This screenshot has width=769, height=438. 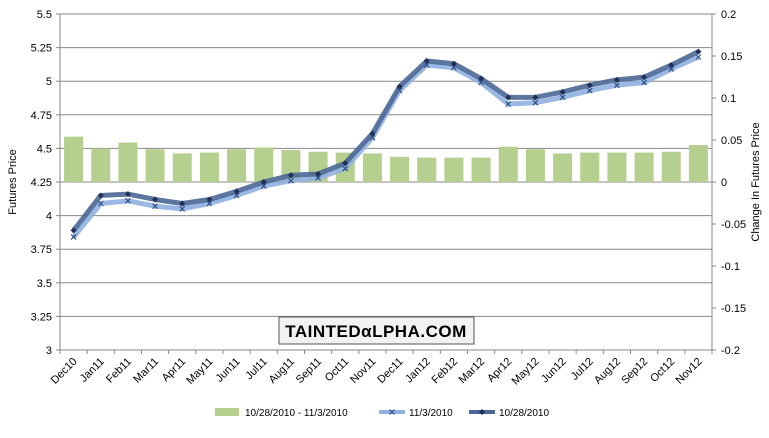 I want to click on y-tick-label: 4.5, so click(x=44, y=149).